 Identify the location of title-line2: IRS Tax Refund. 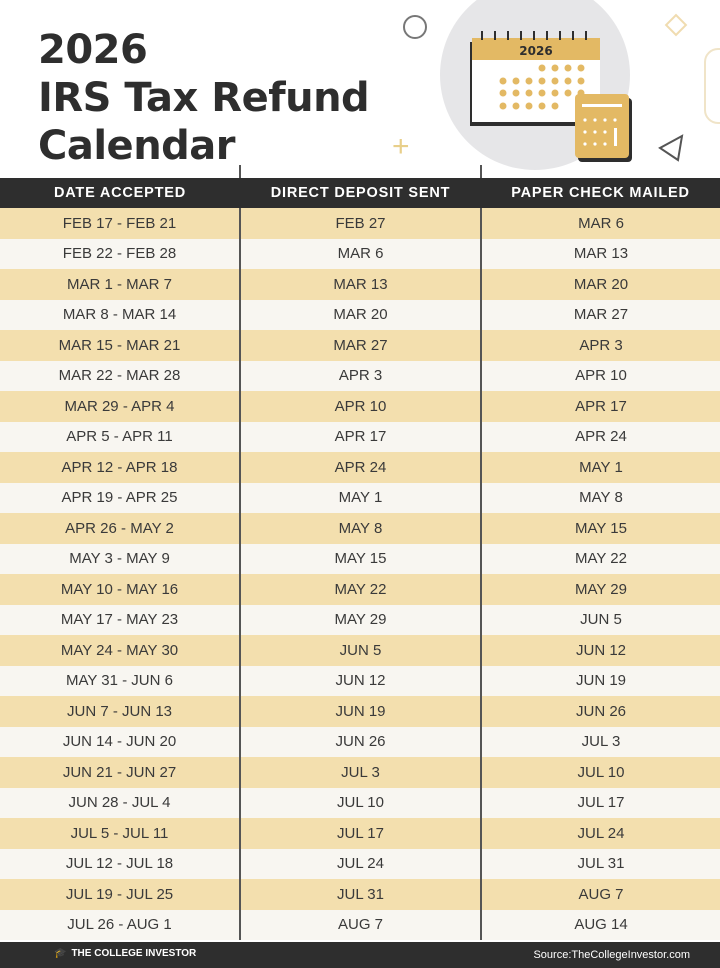
(204, 98).